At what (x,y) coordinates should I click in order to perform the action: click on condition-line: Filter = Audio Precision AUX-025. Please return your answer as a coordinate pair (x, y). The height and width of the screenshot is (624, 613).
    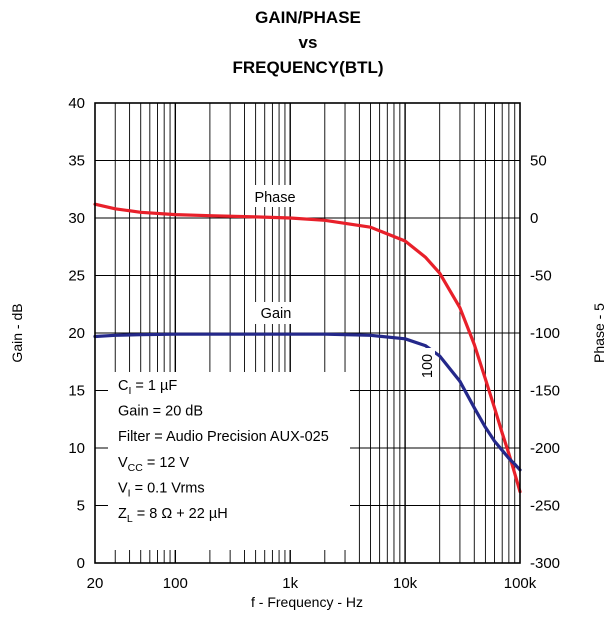
    Looking at the image, I should click on (223, 437).